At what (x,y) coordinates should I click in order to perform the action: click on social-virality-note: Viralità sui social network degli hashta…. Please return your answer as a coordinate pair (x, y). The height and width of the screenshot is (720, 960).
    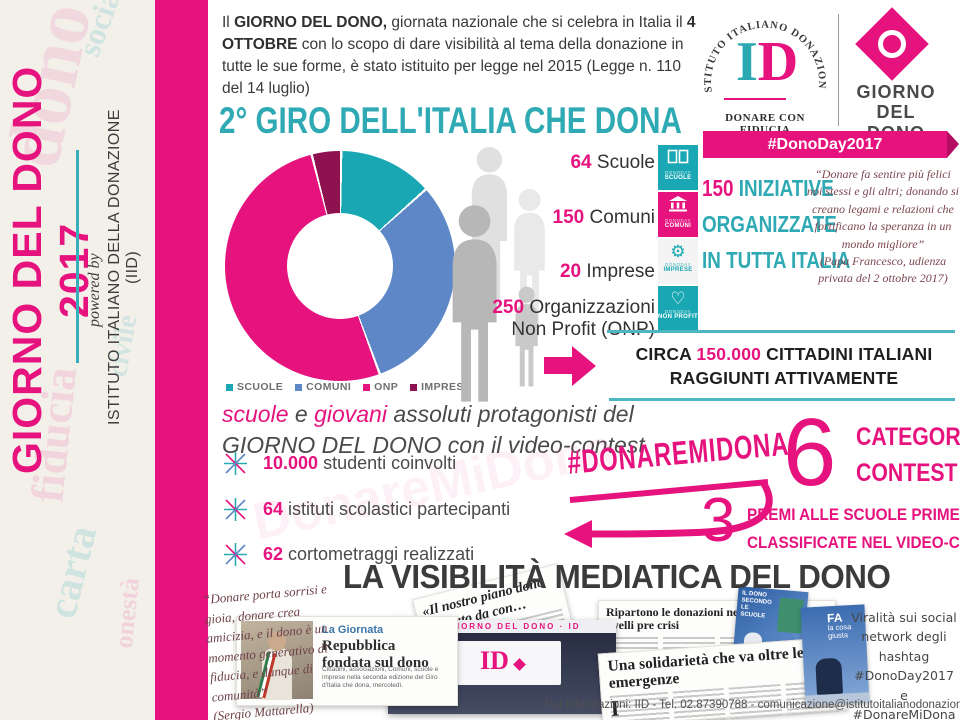
    Looking at the image, I should click on (904, 665).